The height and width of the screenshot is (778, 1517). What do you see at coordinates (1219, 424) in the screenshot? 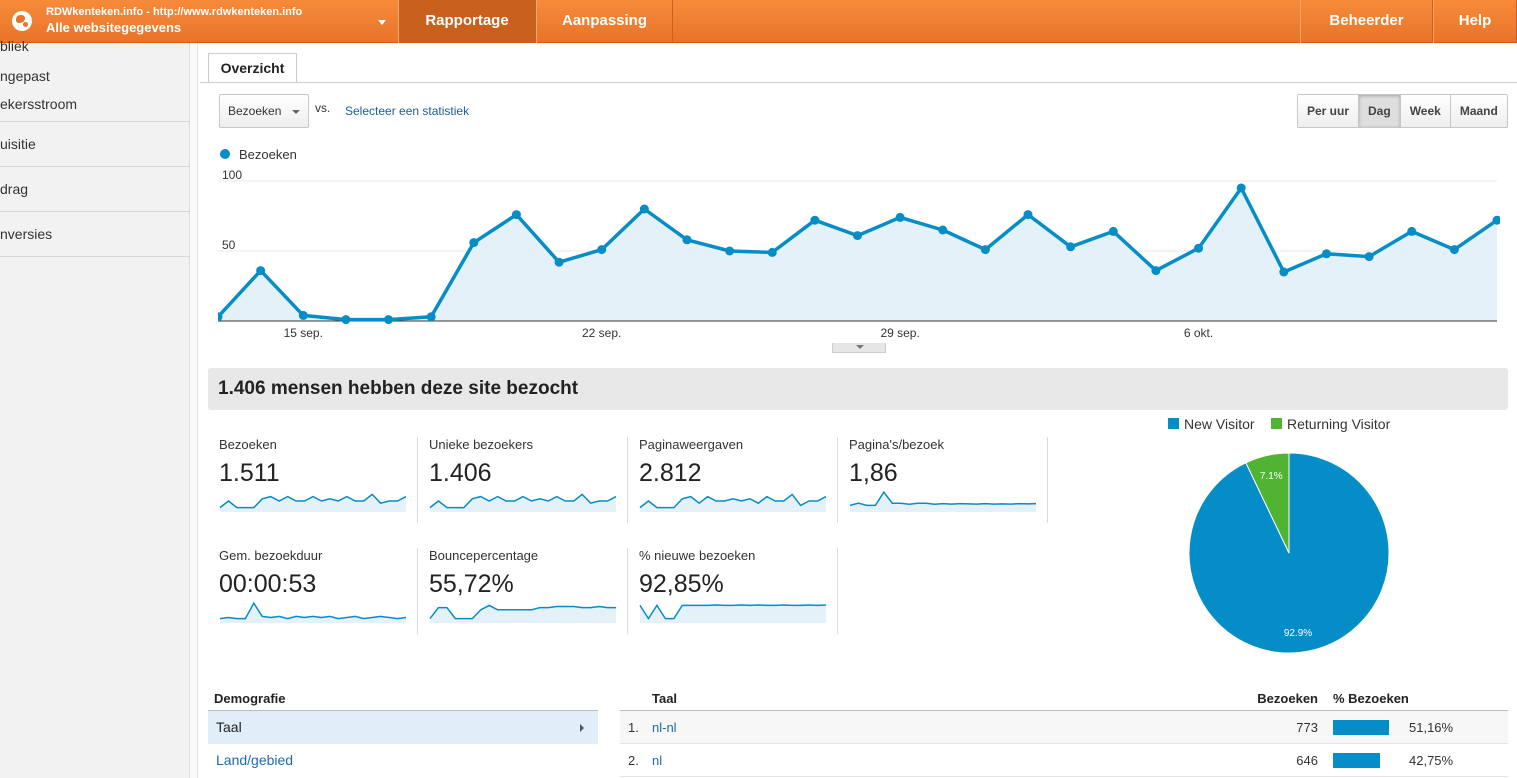
I see `legend-new-visitor: New Visitor` at bounding box center [1219, 424].